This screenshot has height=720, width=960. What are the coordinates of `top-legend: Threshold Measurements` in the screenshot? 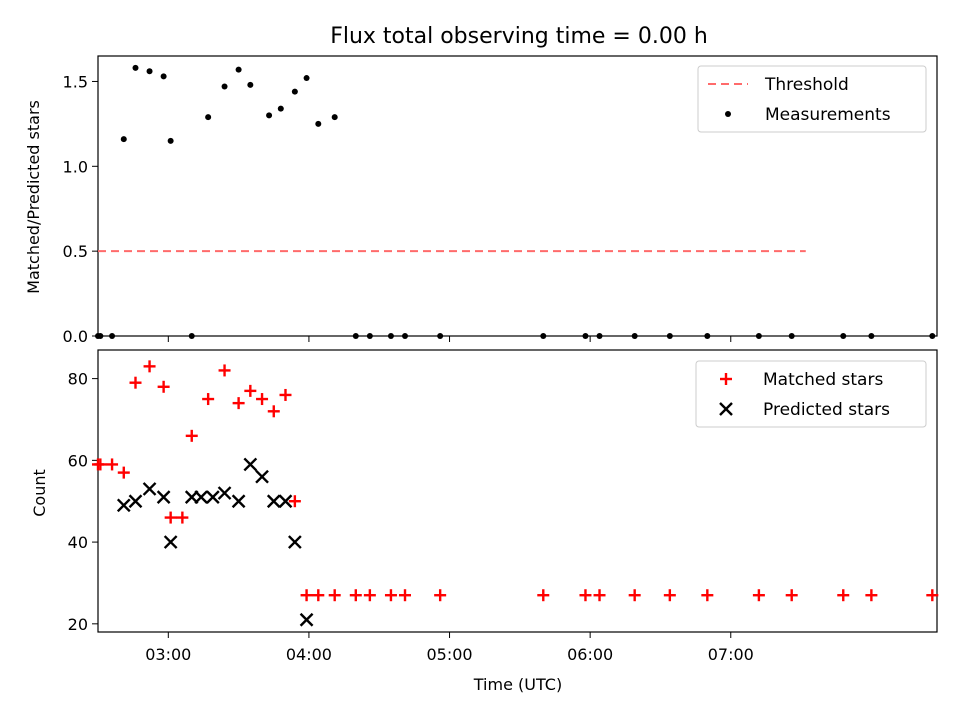 It's located at (812, 99).